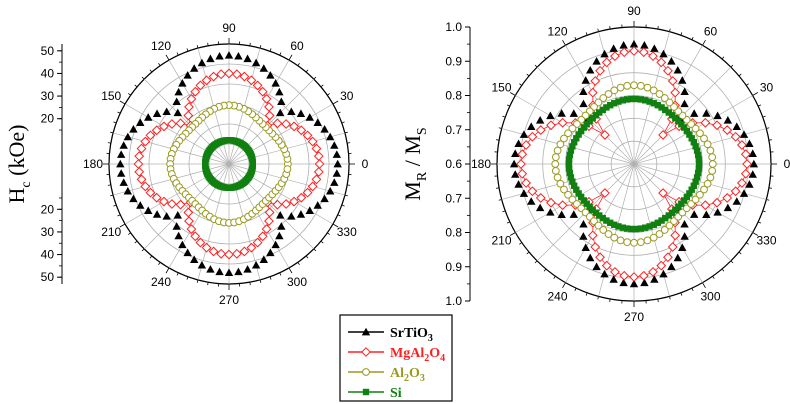 This screenshot has height=404, width=790. I want to click on angle-tick-label: 150, so click(111, 96).